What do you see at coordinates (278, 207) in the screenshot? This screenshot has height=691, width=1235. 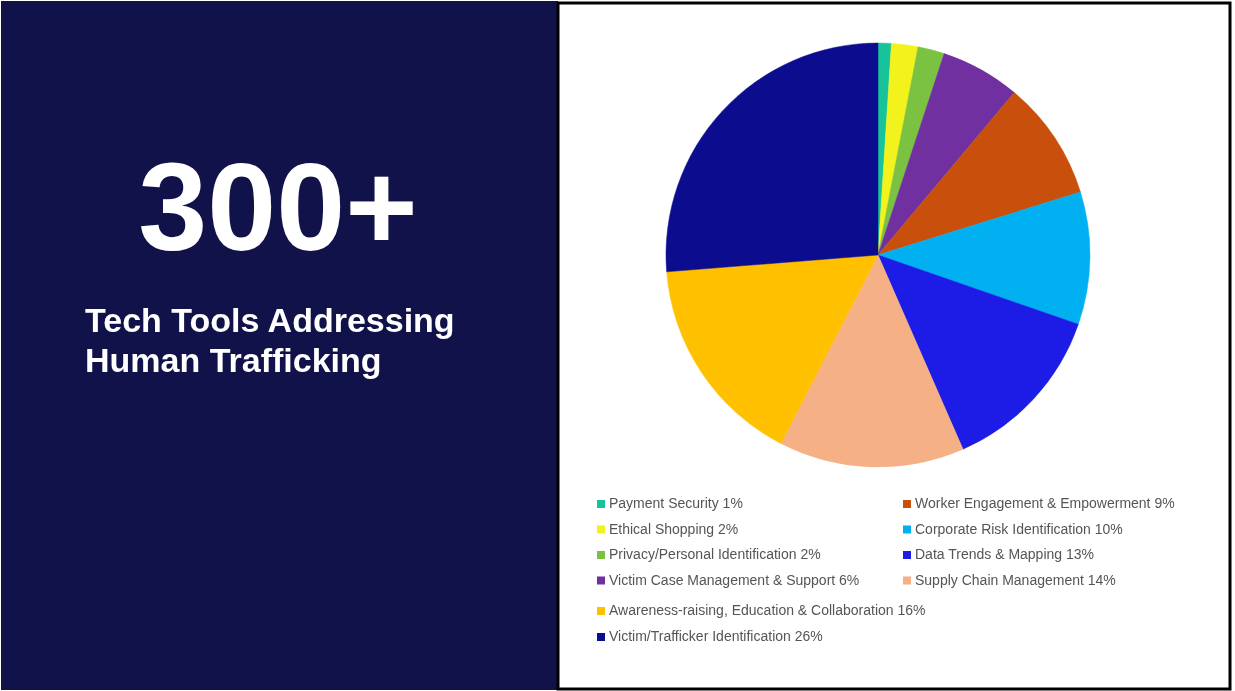 I see `text: 300+` at bounding box center [278, 207].